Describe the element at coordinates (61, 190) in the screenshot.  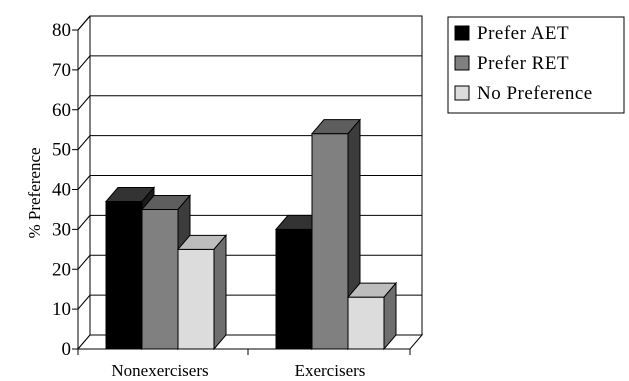
I see `y-tick-label: 40` at that location.